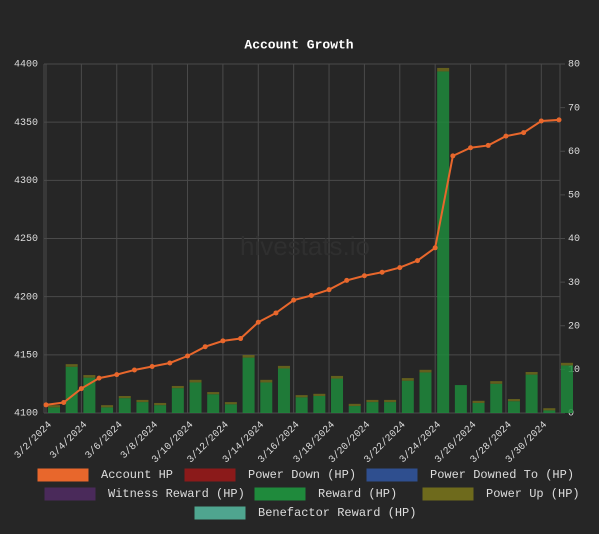 Image resolution: width=599 pixels, height=534 pixels. Describe the element at coordinates (574, 152) in the screenshot. I see `y2-tick-label: 60` at that location.